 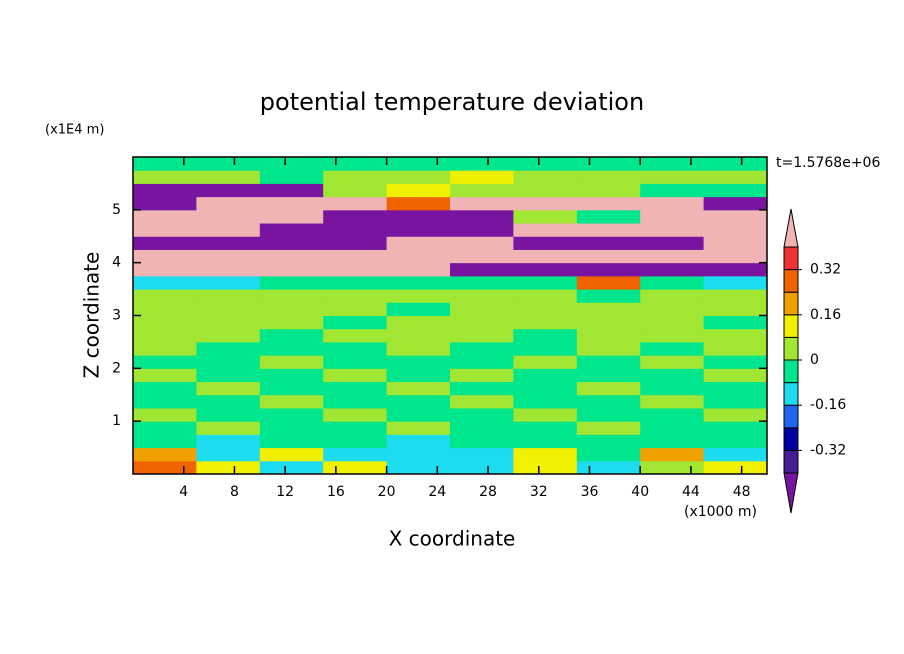 What do you see at coordinates (336, 492) in the screenshot?
I see `x-tick-label: 16` at bounding box center [336, 492].